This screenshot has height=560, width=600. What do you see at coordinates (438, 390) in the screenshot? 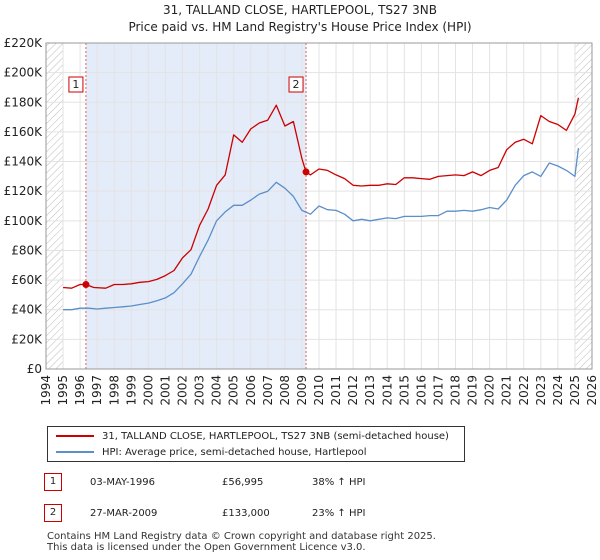
I see `x-tick-label: 2017` at bounding box center [438, 390].